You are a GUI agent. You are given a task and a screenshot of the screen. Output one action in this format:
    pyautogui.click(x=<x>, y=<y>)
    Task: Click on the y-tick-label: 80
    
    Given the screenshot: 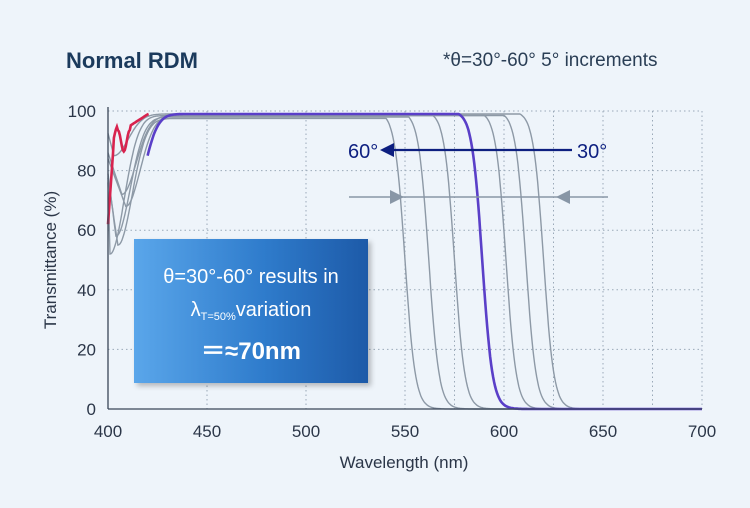 What is the action you would take?
    pyautogui.click(x=86, y=171)
    